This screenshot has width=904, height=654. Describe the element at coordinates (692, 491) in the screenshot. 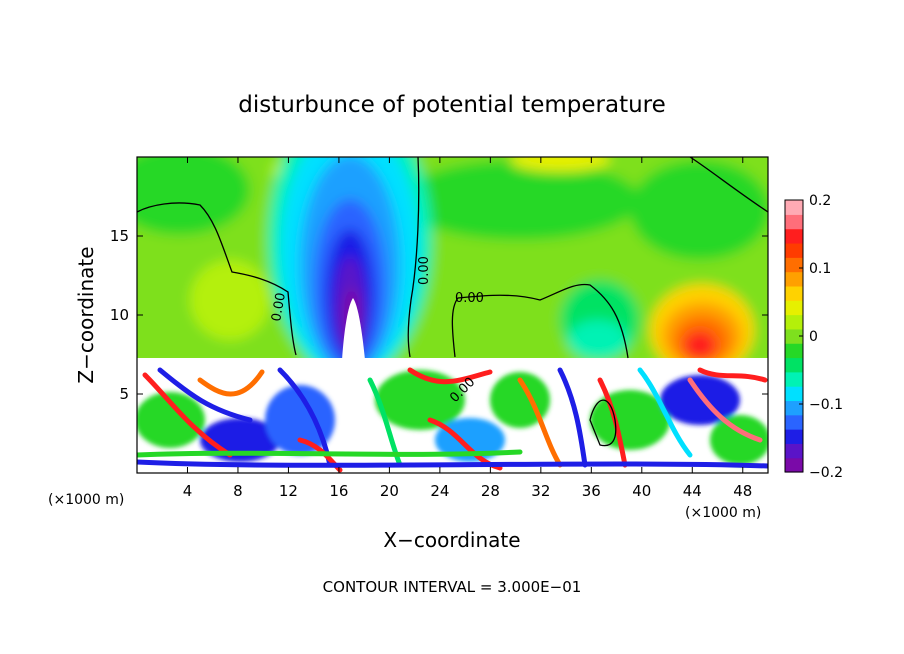

I see `x-tick-label: 44` at that location.